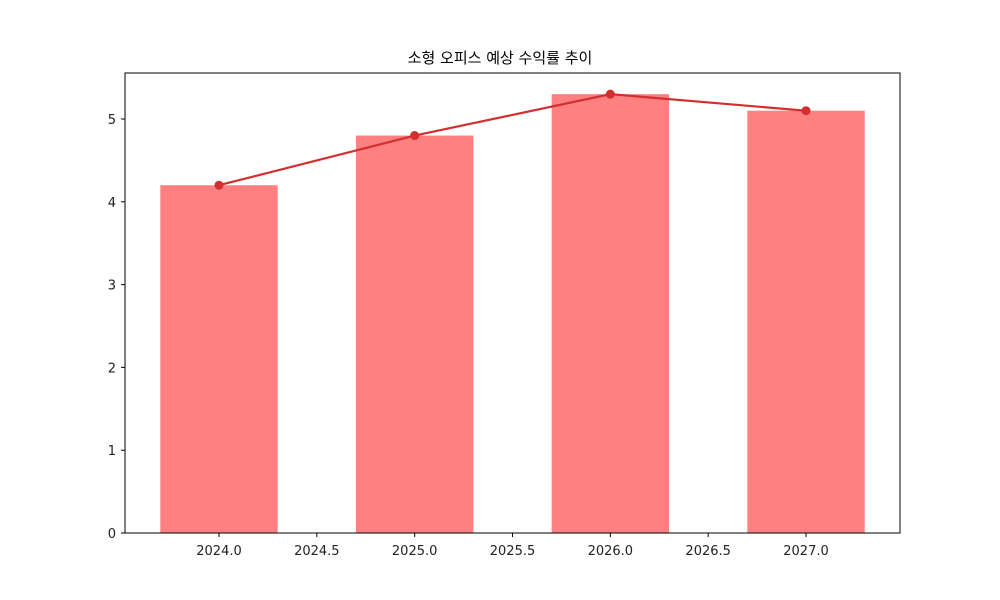  Describe the element at coordinates (500, 58) in the screenshot. I see `chart-title: 소형 오피스 예상 수익률 추이` at that location.